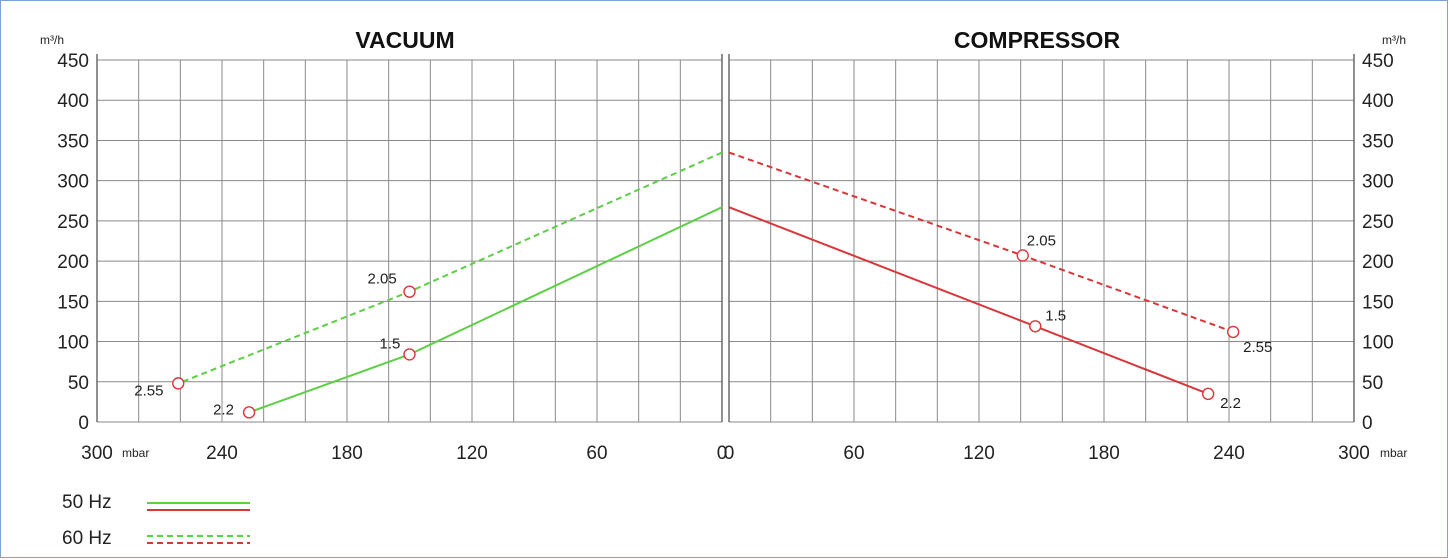  Describe the element at coordinates (73, 141) in the screenshot. I see `vacuum-y-tick-label: 350` at that location.